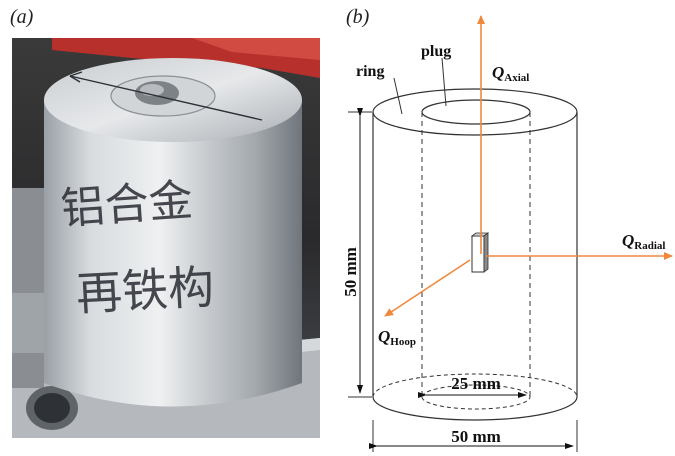 The height and width of the screenshot is (456, 675). I want to click on handwriting-line-1: 铝合金, so click(126, 205).